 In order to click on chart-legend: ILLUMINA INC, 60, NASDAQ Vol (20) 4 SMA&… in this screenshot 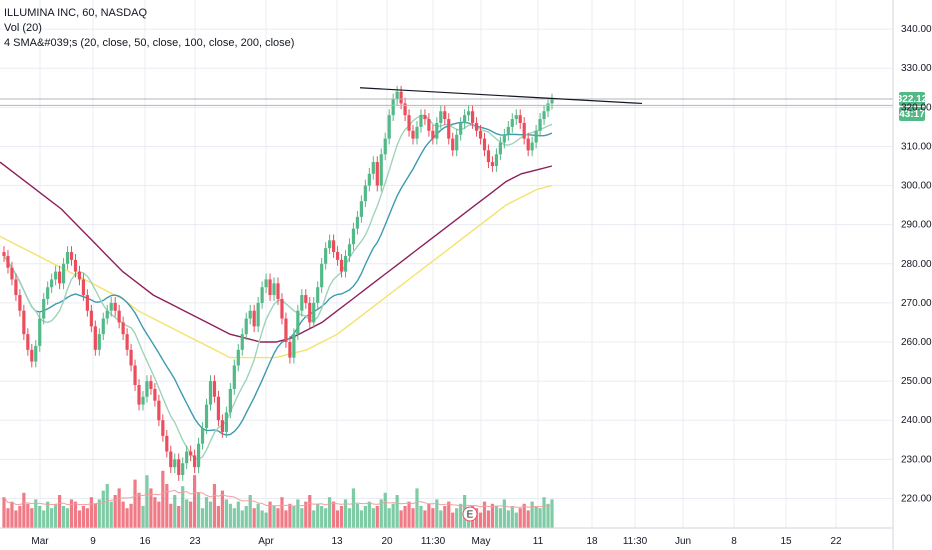, I will do `click(149, 28)`.